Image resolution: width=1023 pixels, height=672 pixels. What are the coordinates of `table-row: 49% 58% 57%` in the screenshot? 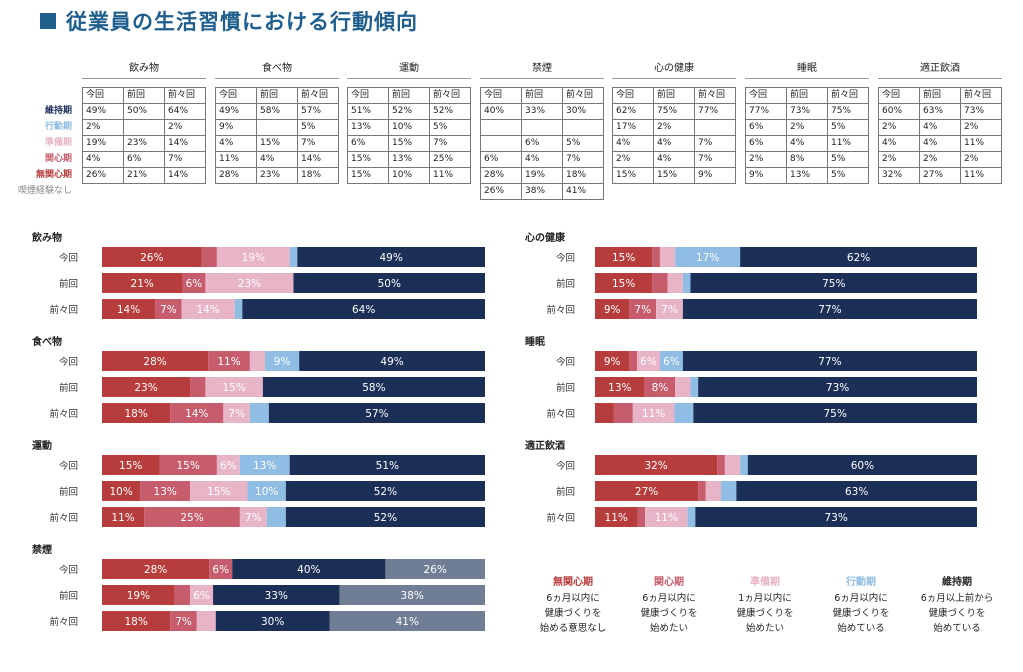 It's located at (277, 111).